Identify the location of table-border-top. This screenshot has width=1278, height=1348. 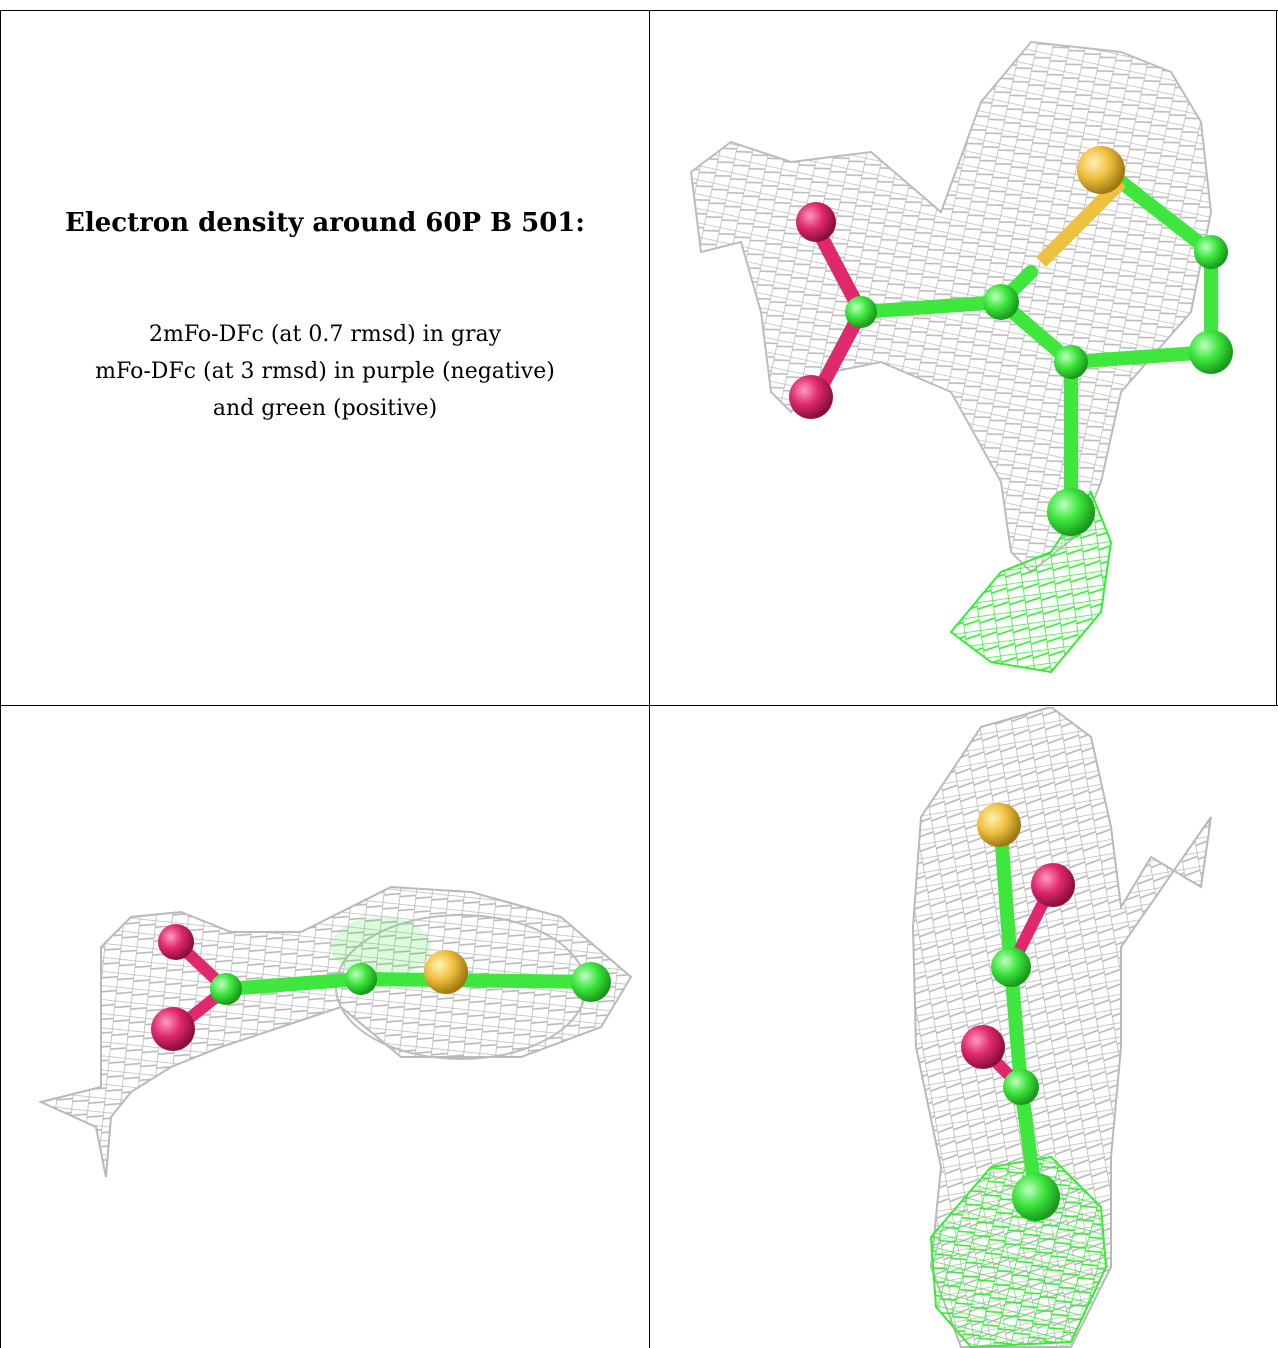
(639, 10).